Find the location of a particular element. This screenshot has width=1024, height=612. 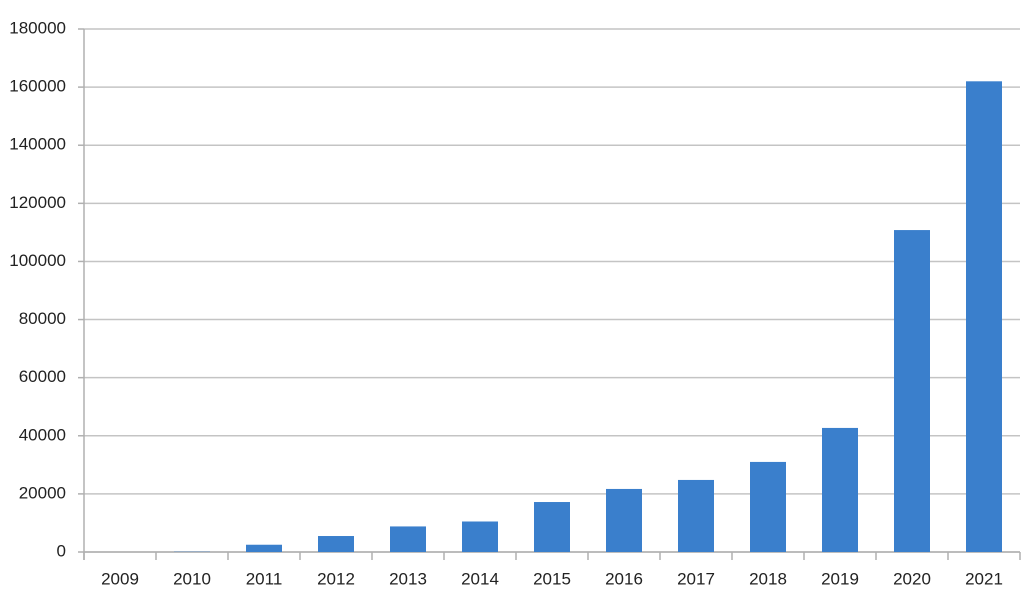

y-tick-label: 80000 is located at coordinates (42, 318).